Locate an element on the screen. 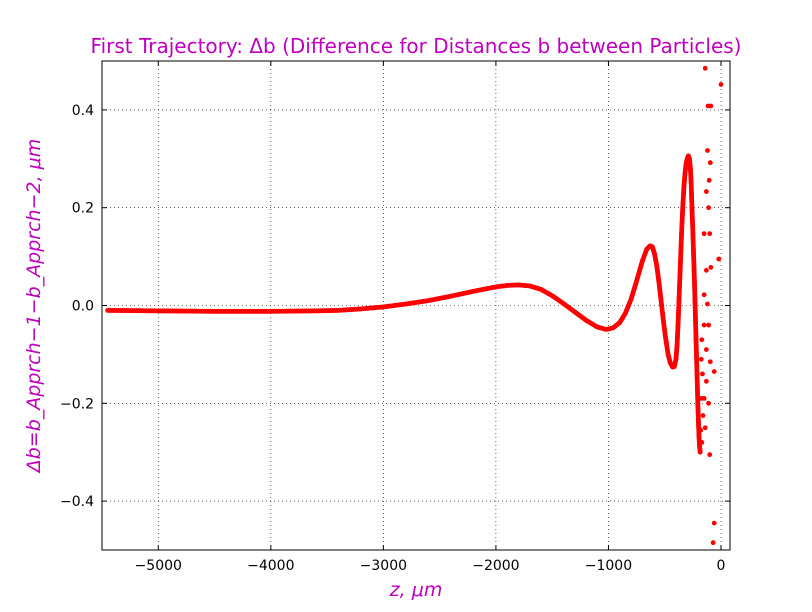 The width and height of the screenshot is (812, 612). y-tick-label: 0.2 is located at coordinates (83, 209).